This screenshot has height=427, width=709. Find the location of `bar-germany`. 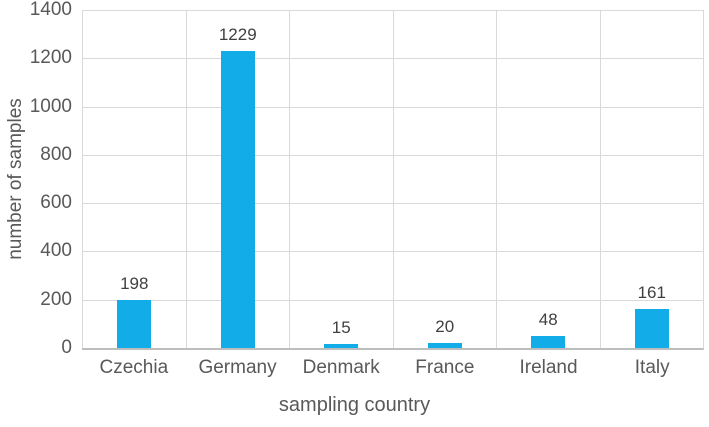

bar-germany is located at coordinates (237, 199).